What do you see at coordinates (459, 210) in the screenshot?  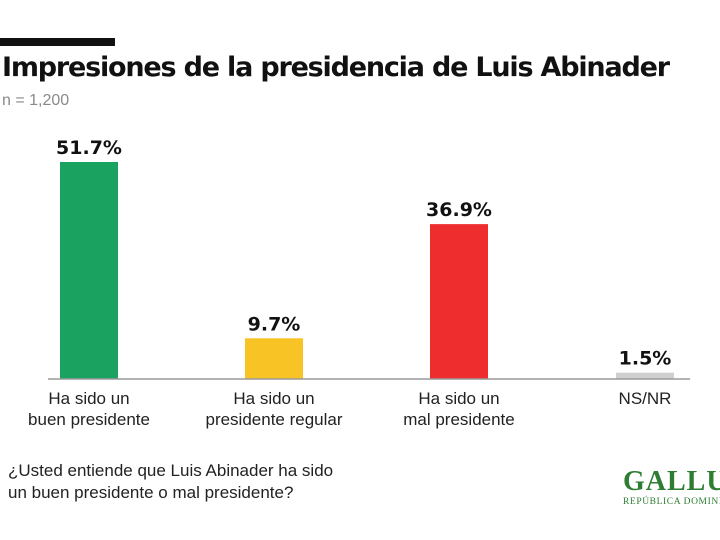 I see `value-label-3: 36.9%` at bounding box center [459, 210].